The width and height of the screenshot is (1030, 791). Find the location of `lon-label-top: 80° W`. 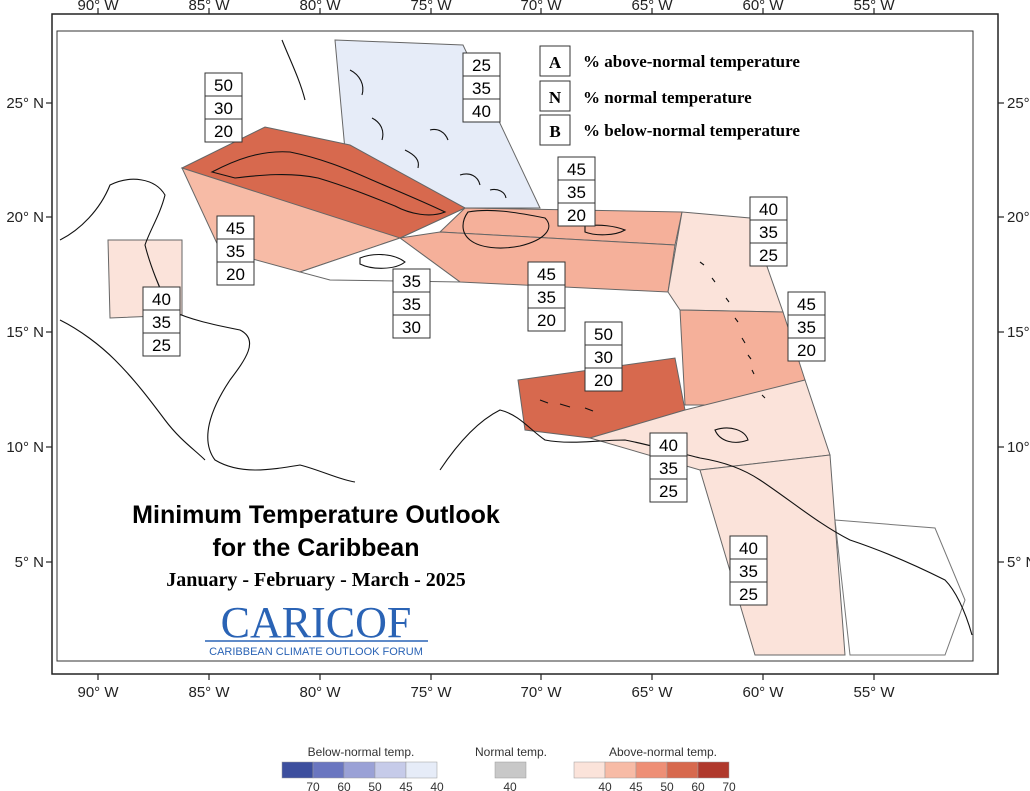

lon-label-top: 80° W is located at coordinates (320, 7).